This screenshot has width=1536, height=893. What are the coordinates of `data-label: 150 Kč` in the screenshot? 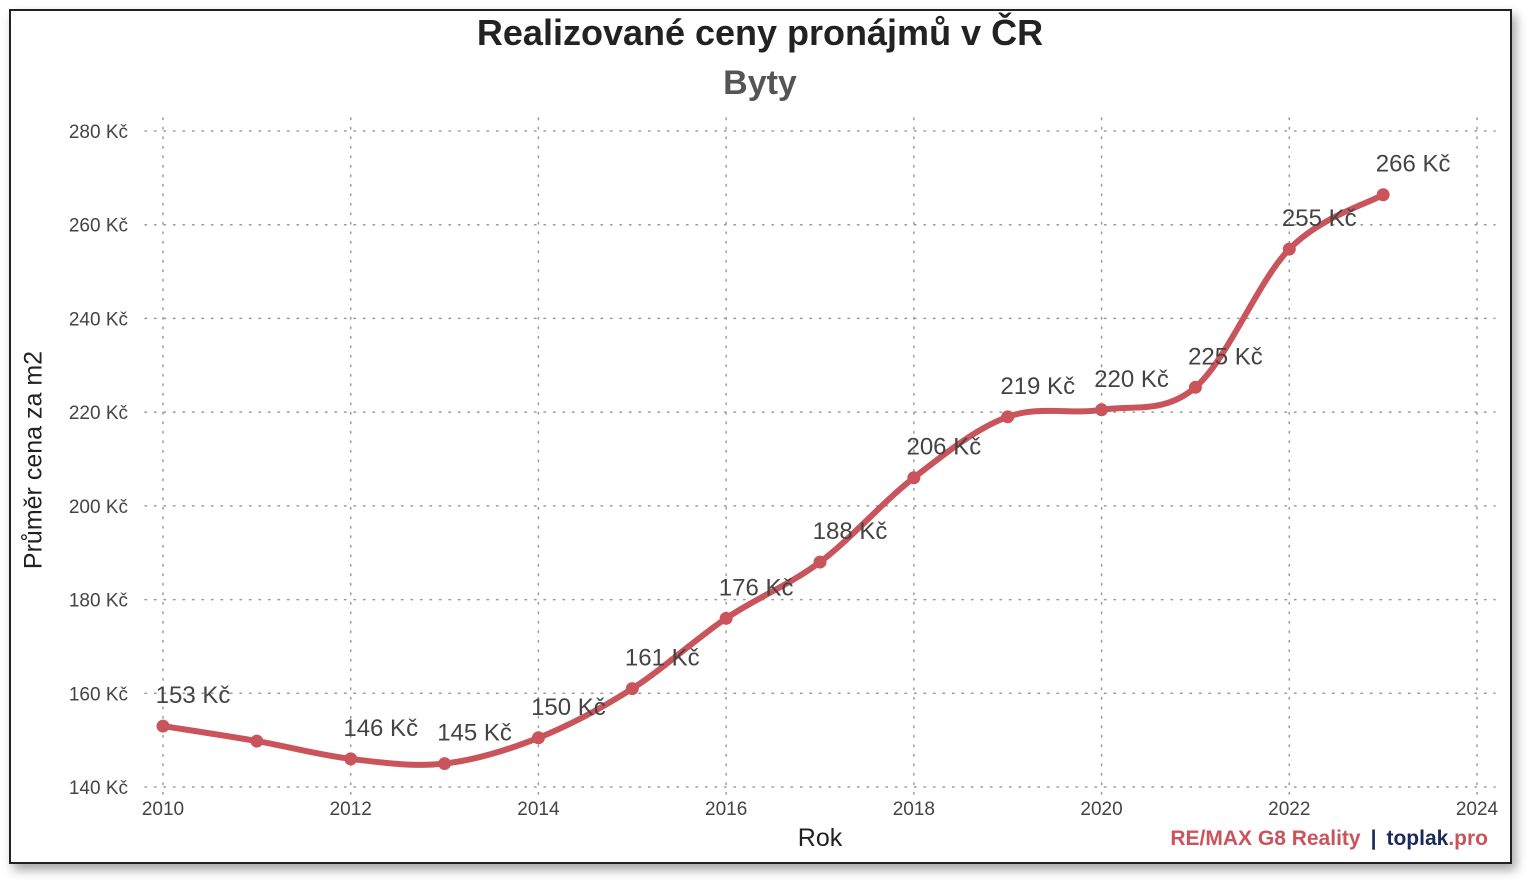 It's located at (568, 707).